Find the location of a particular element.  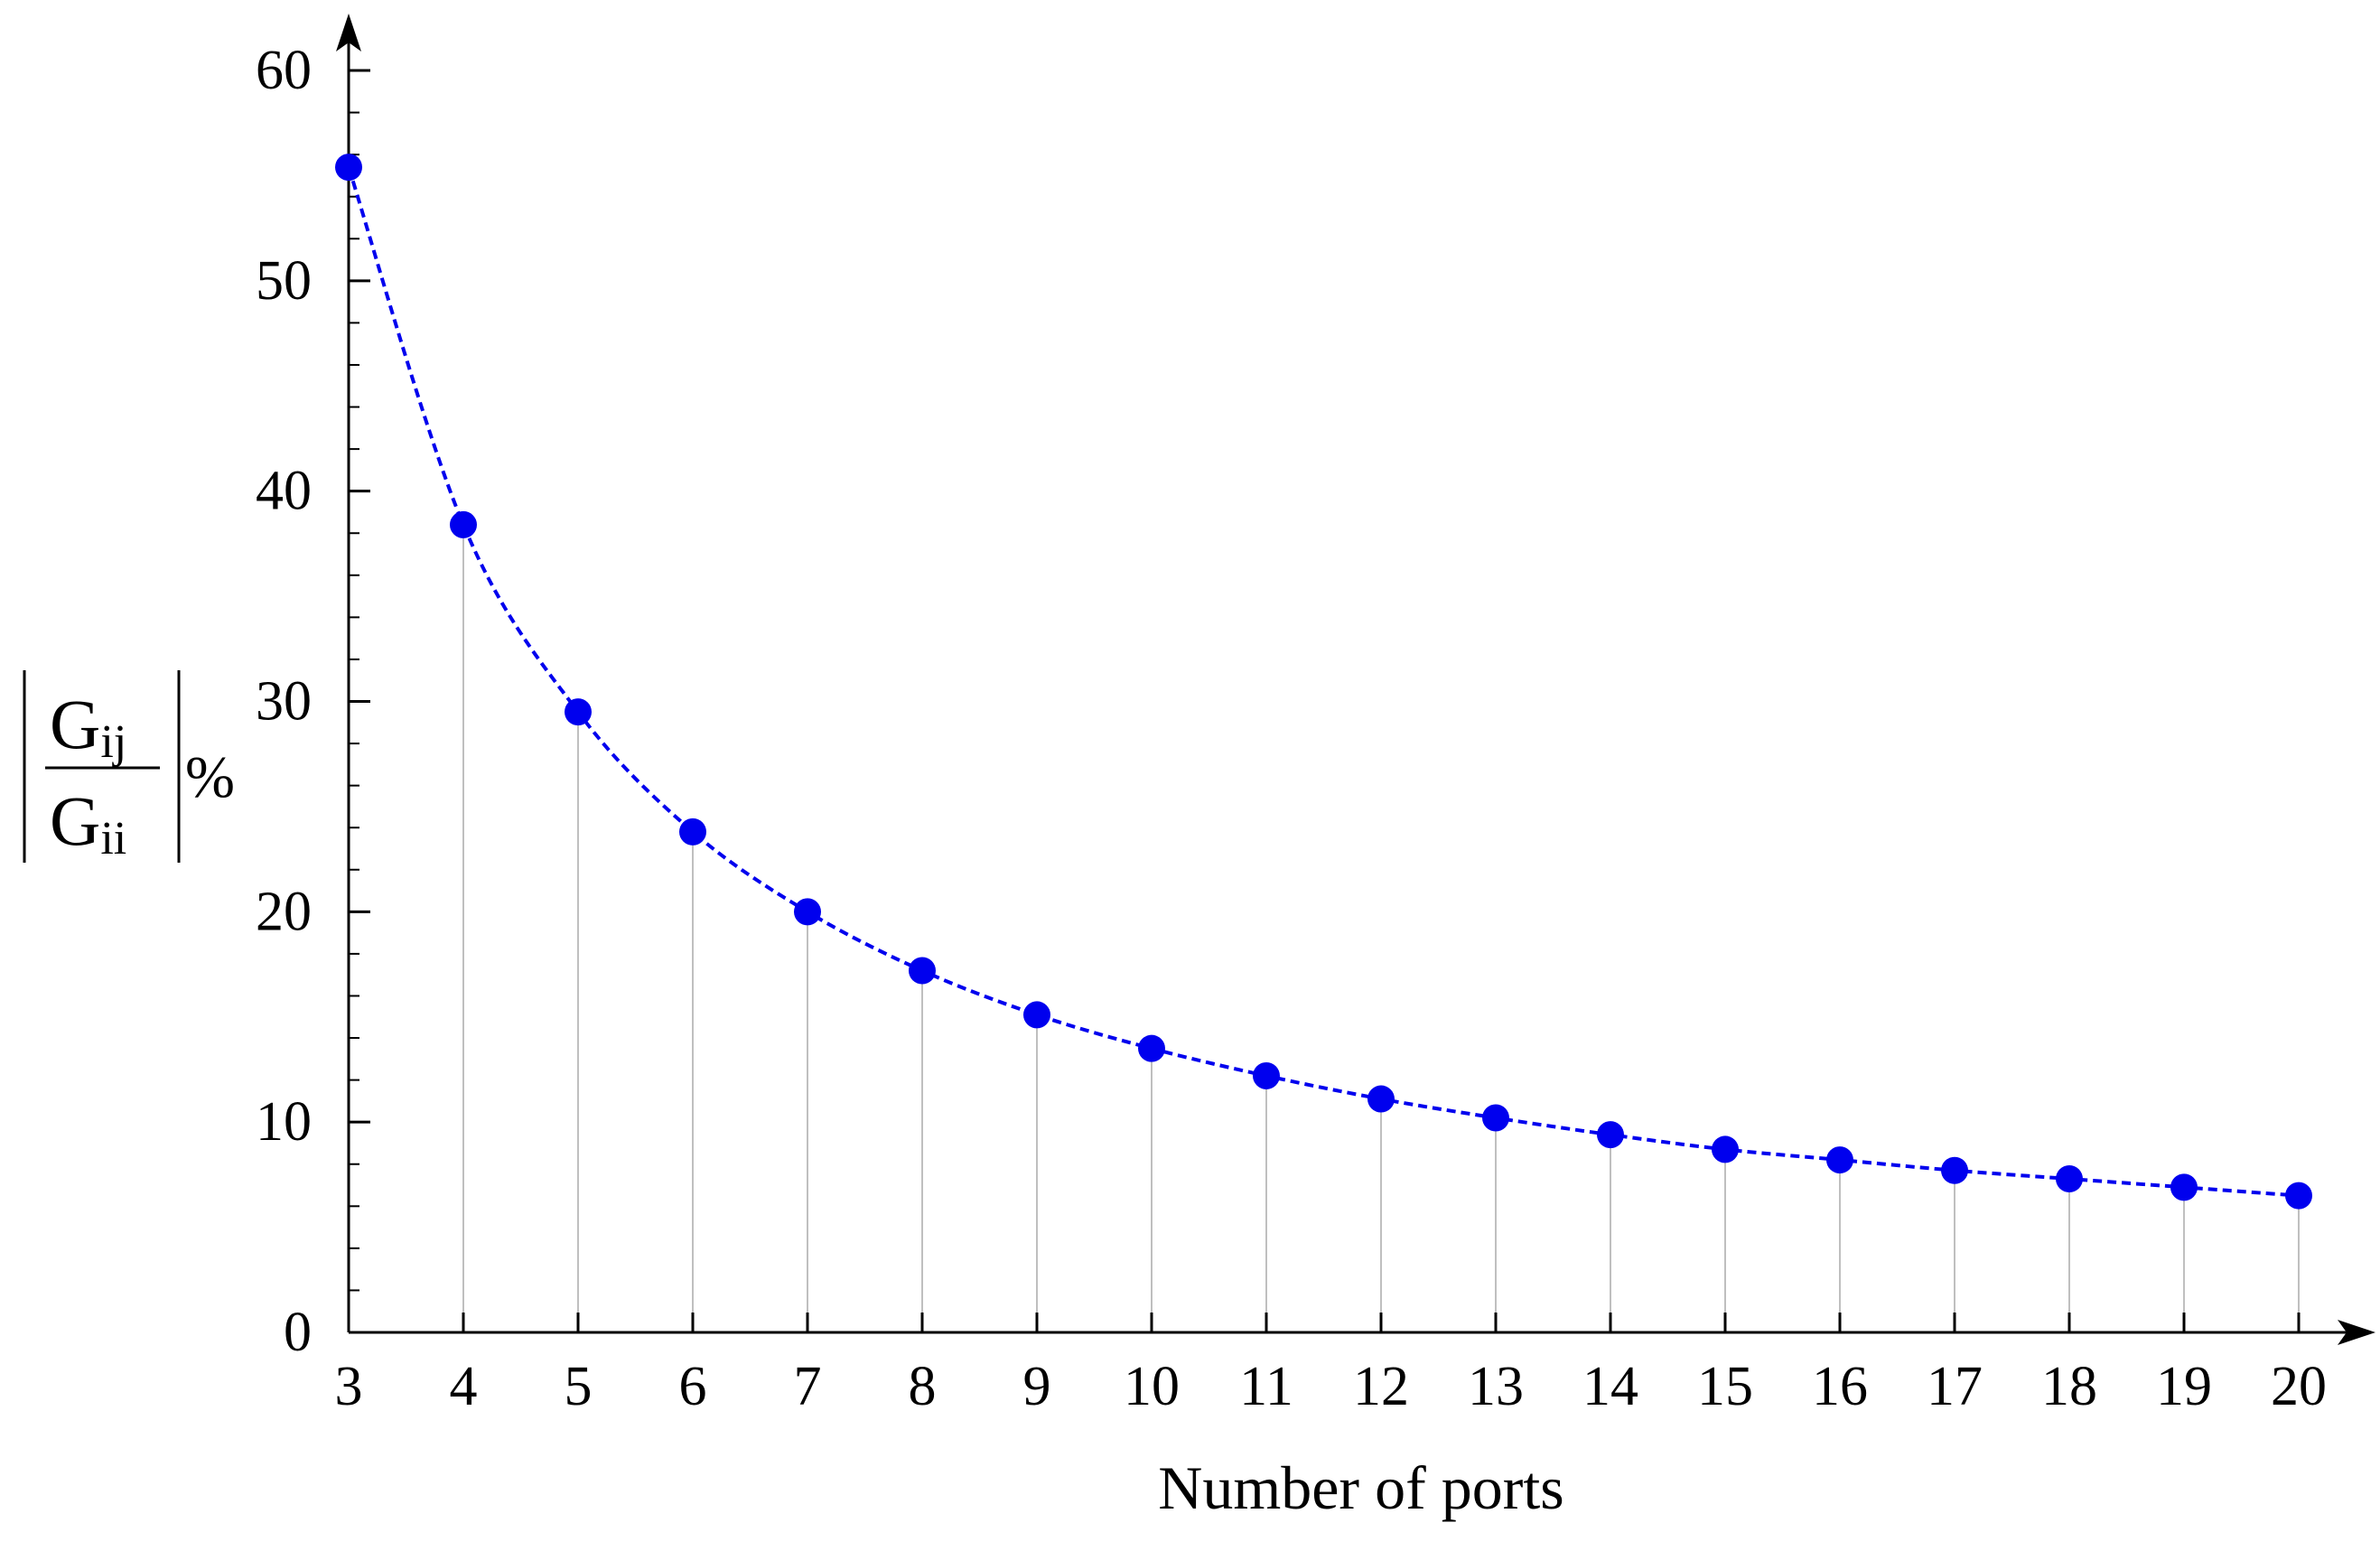

y-tick-label: 20 is located at coordinates (284, 911).